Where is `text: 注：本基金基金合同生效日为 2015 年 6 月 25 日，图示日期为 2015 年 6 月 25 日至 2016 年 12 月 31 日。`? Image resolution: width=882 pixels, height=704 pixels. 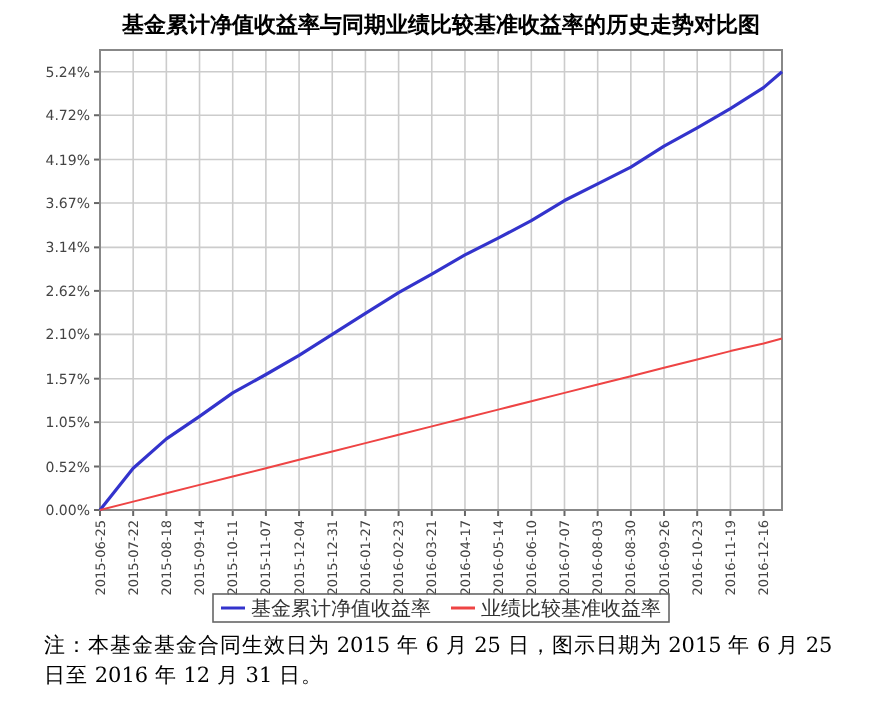
text: 注：本基金基金合同生效日为 2015 年 6 月 25 日，图示日期为 2015 年 6 月 25 日至 2016 年 12 月 31 日。 is located at coordinates (439, 662).